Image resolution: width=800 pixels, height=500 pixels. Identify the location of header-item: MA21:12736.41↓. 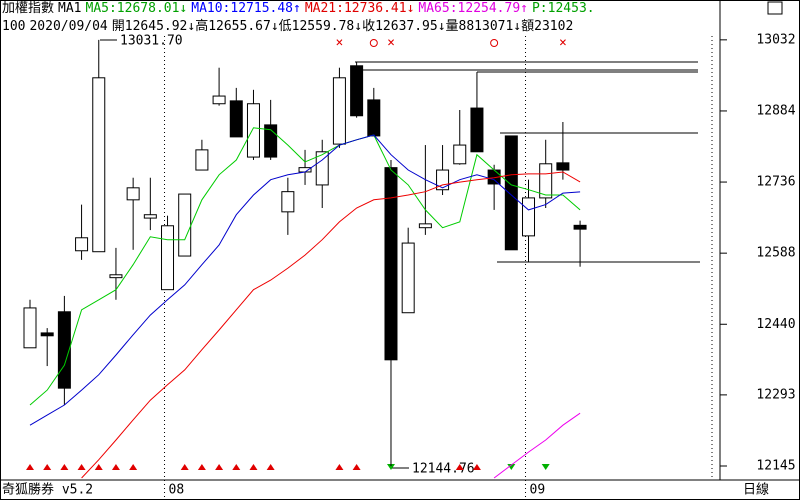
(359, 8).